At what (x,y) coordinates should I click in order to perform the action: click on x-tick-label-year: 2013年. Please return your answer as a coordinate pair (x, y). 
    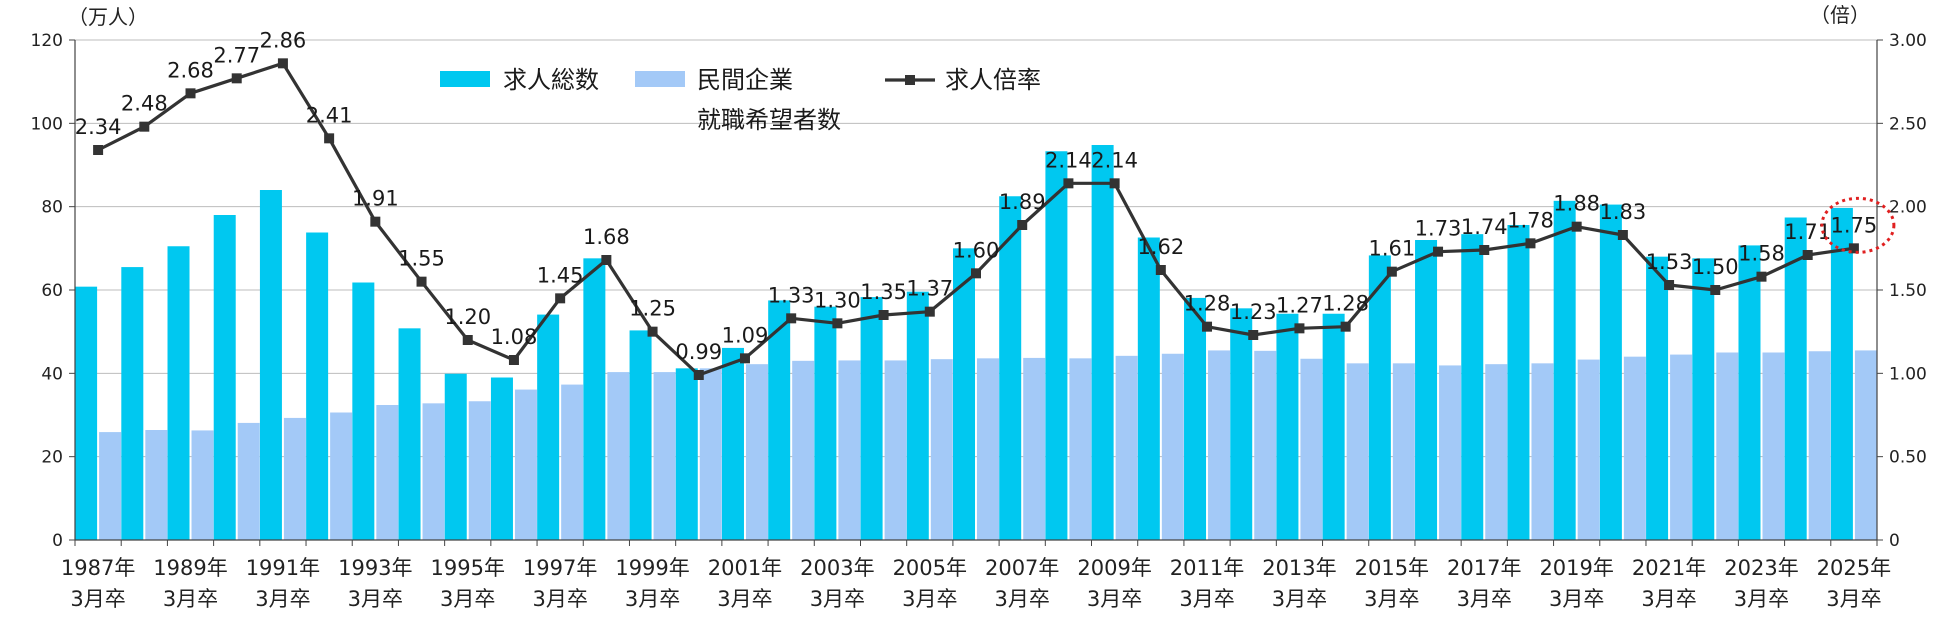
    Looking at the image, I should click on (1299, 568).